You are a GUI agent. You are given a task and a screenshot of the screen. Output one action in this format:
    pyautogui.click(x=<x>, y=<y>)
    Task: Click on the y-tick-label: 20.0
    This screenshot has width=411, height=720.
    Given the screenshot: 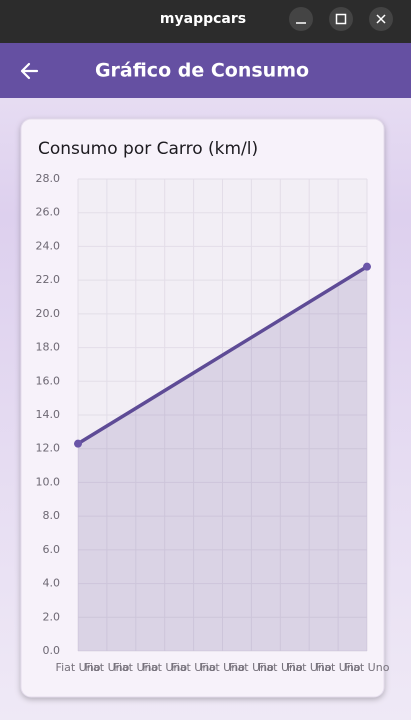 What is the action you would take?
    pyautogui.click(x=48, y=313)
    